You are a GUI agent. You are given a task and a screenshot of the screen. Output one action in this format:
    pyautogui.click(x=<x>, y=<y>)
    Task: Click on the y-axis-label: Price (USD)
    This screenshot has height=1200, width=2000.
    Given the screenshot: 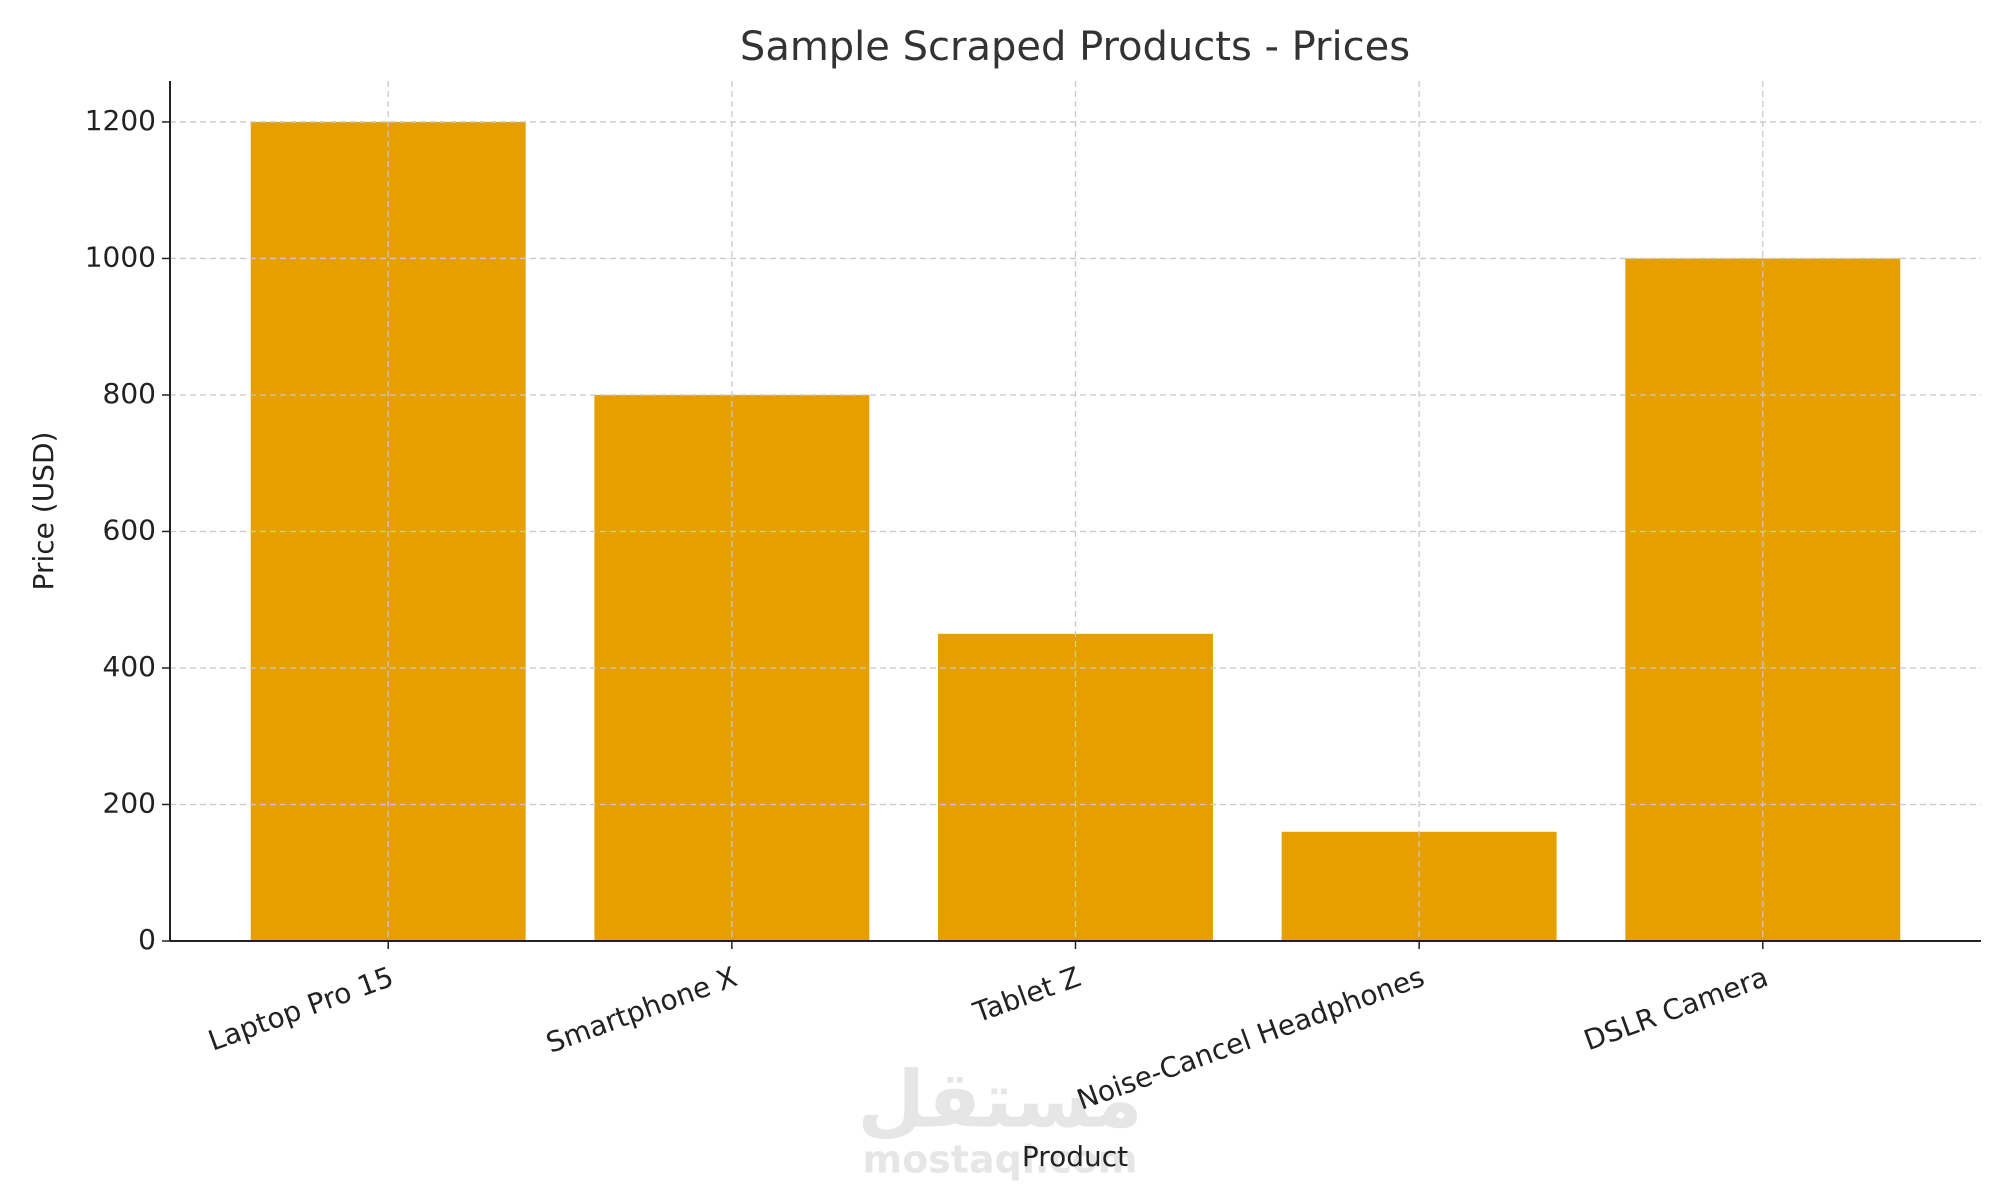 What is the action you would take?
    pyautogui.click(x=43, y=511)
    